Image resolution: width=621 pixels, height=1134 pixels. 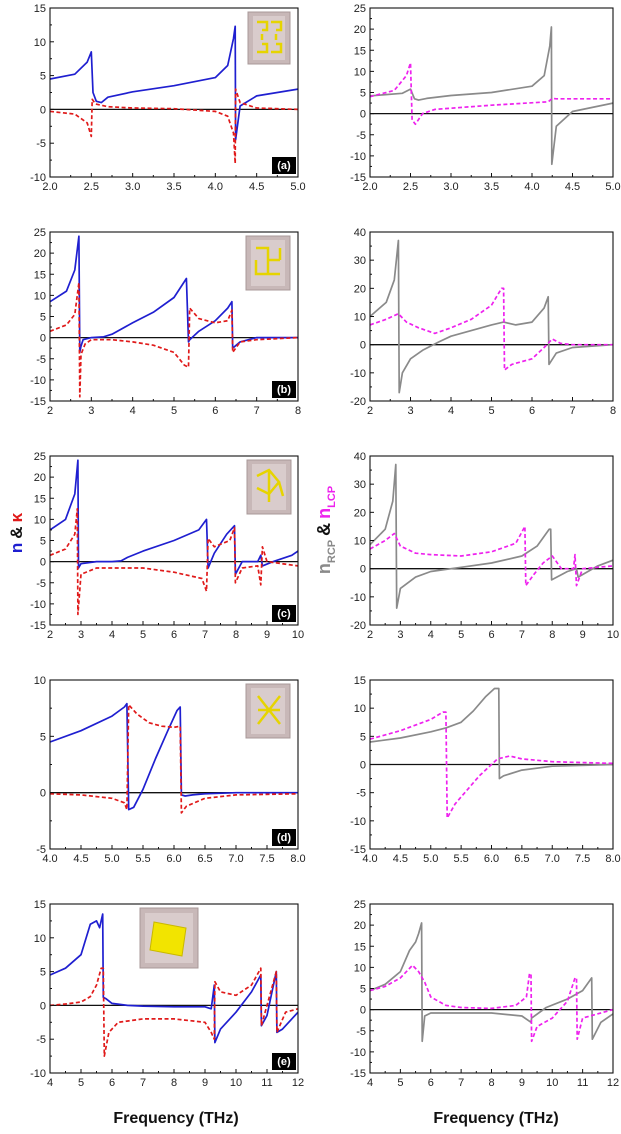 What do you see at coordinates (16, 517) in the screenshot?
I see `left-ylabel-kappa: κ` at bounding box center [16, 517].